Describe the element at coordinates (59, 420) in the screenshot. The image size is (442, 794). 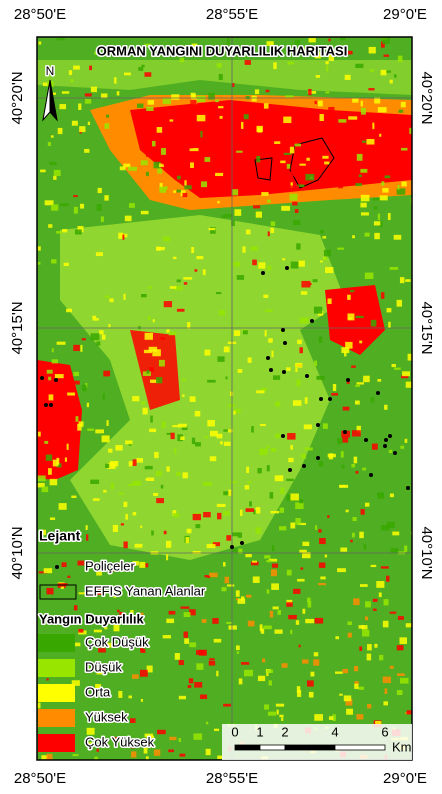
I see `raster-very-high-zone` at that location.